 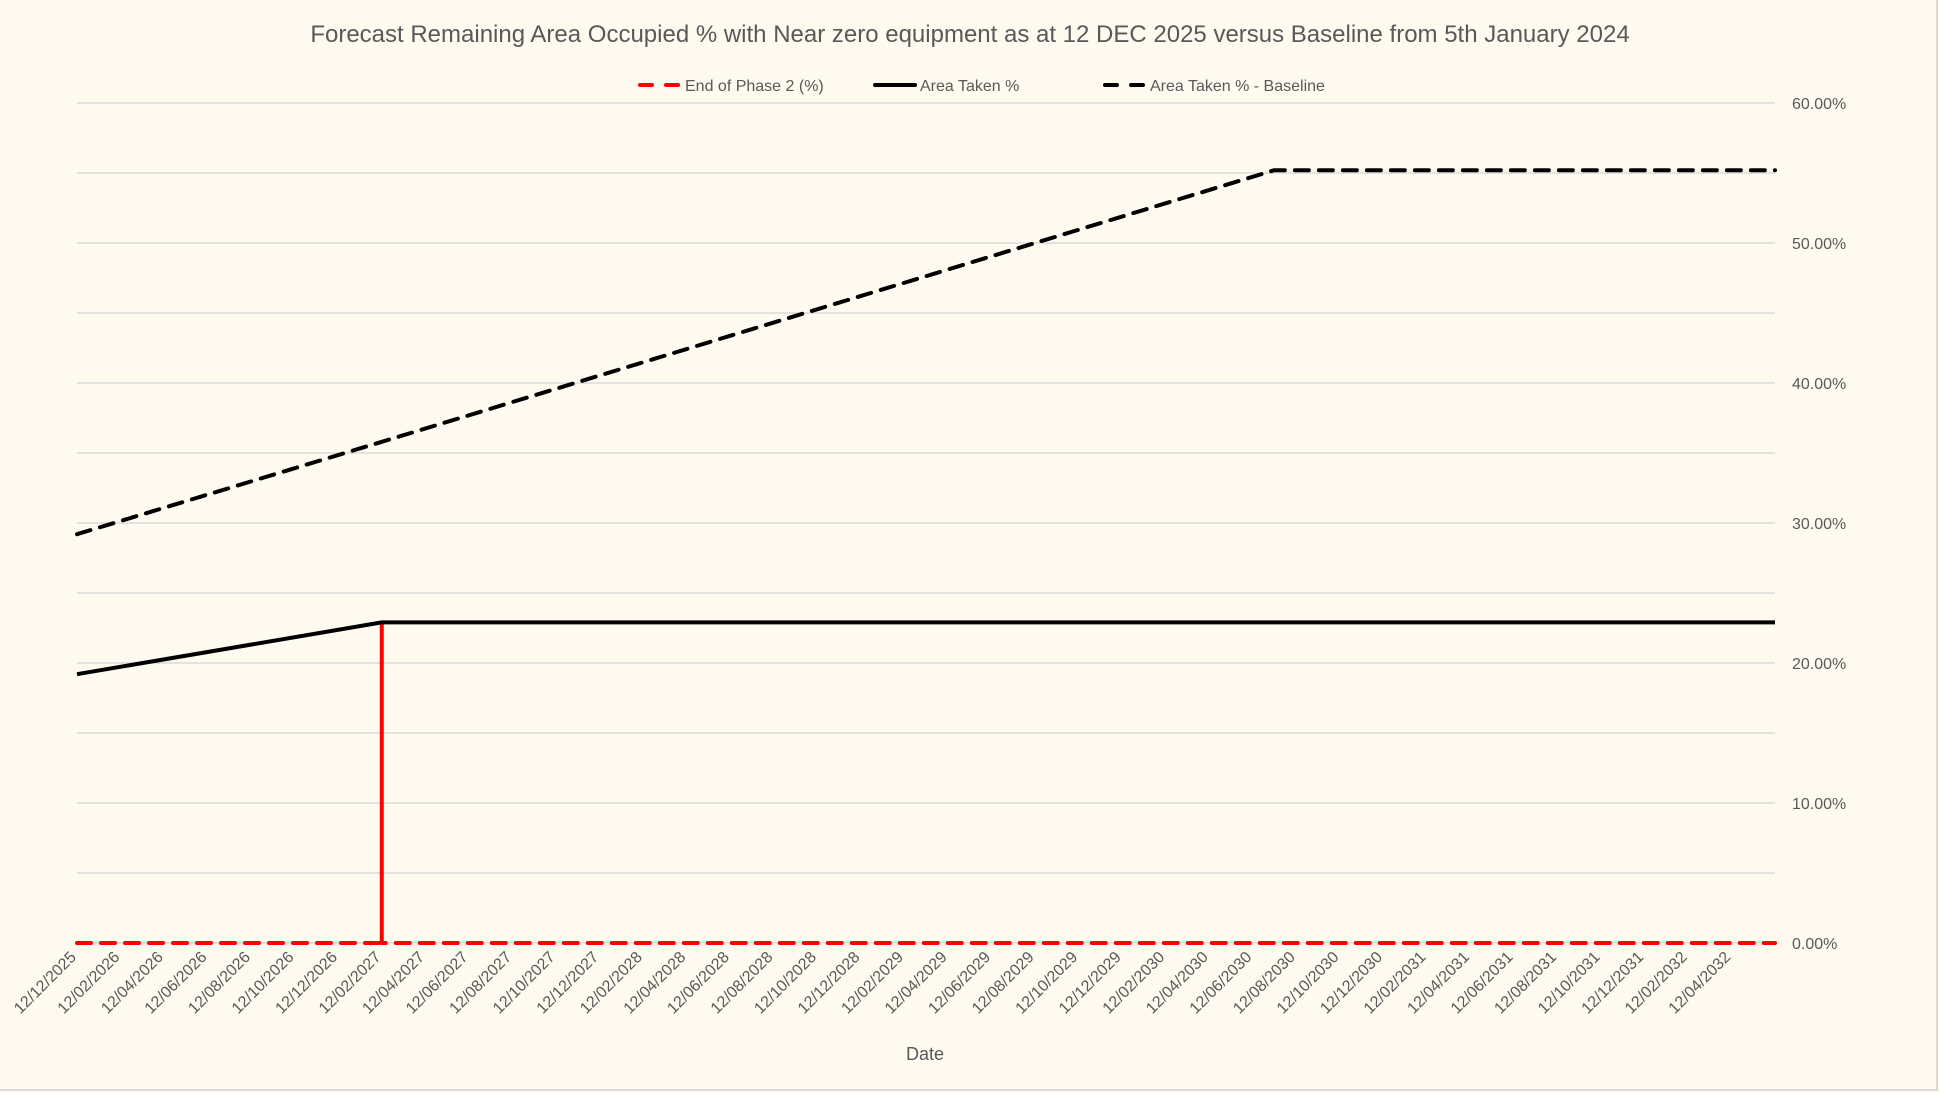 I want to click on y-tick-label: 0.00%, so click(x=1814, y=944).